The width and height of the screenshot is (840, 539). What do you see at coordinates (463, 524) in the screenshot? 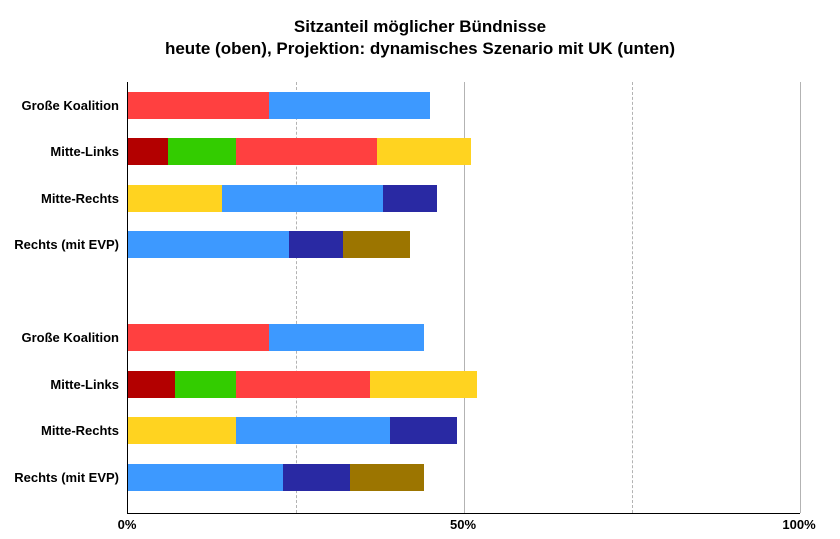
I see `x-tick-label-50: 50%` at bounding box center [463, 524].